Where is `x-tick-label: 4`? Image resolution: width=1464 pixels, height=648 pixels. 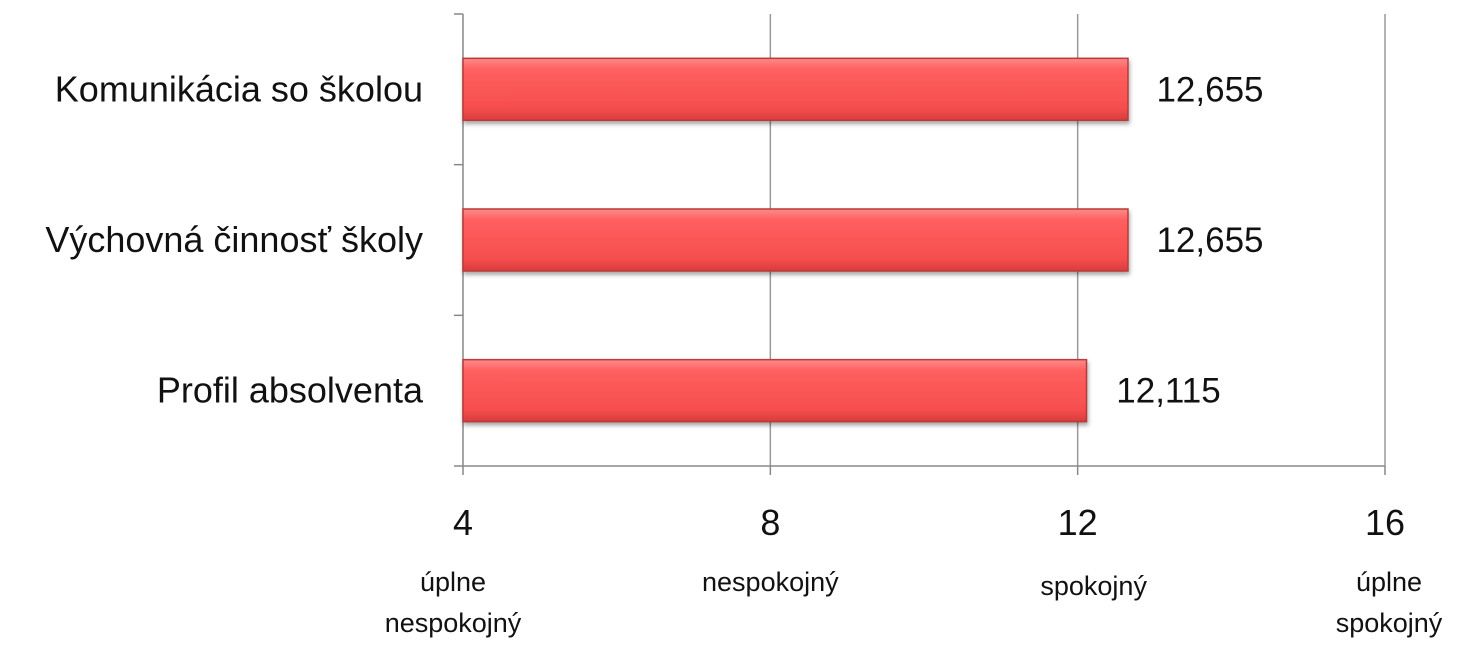
x-tick-label: 4 is located at coordinates (463, 522).